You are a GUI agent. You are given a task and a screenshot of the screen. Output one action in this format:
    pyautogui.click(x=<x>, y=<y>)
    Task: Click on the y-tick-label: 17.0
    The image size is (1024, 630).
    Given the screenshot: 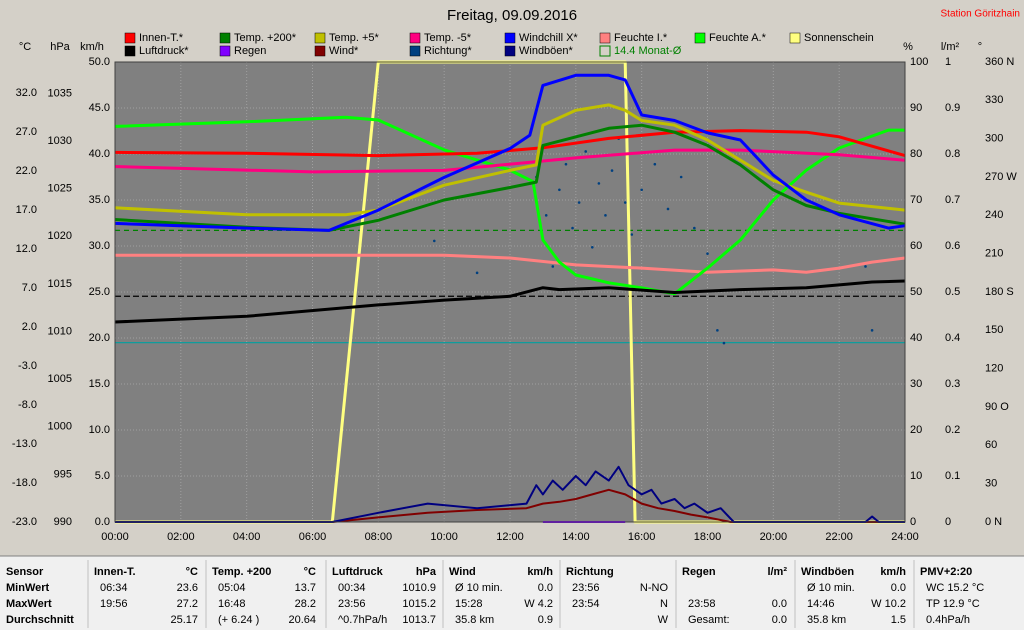 What is the action you would take?
    pyautogui.click(x=26, y=210)
    